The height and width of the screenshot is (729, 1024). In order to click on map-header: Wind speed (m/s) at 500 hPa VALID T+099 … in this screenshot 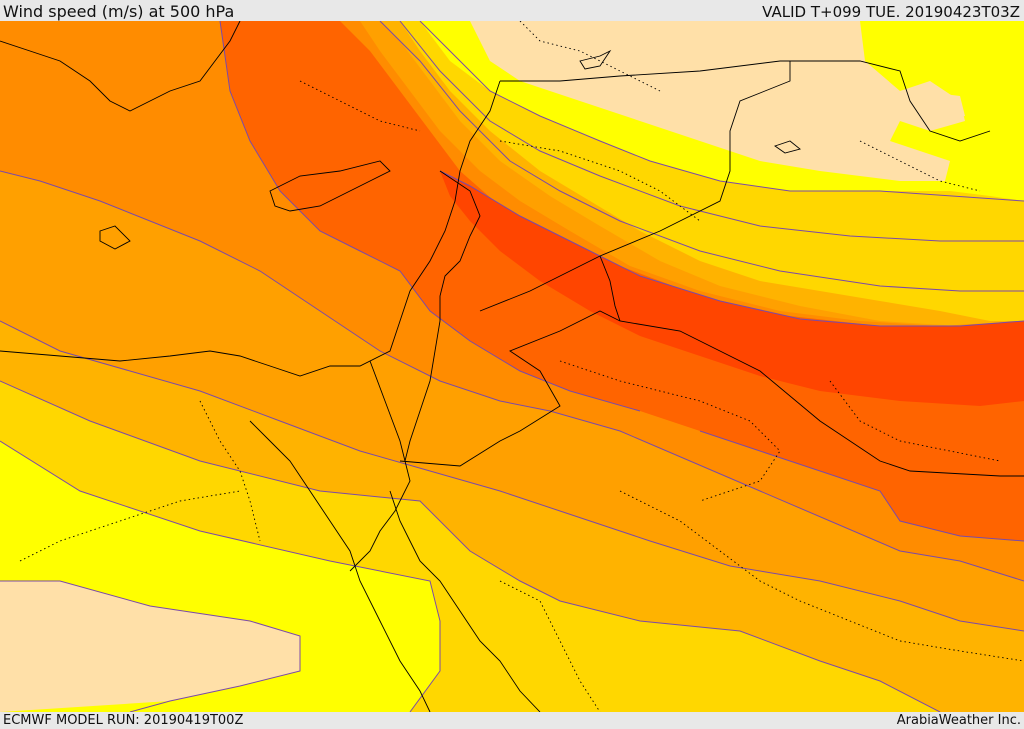, I will do `click(512, 10)`.